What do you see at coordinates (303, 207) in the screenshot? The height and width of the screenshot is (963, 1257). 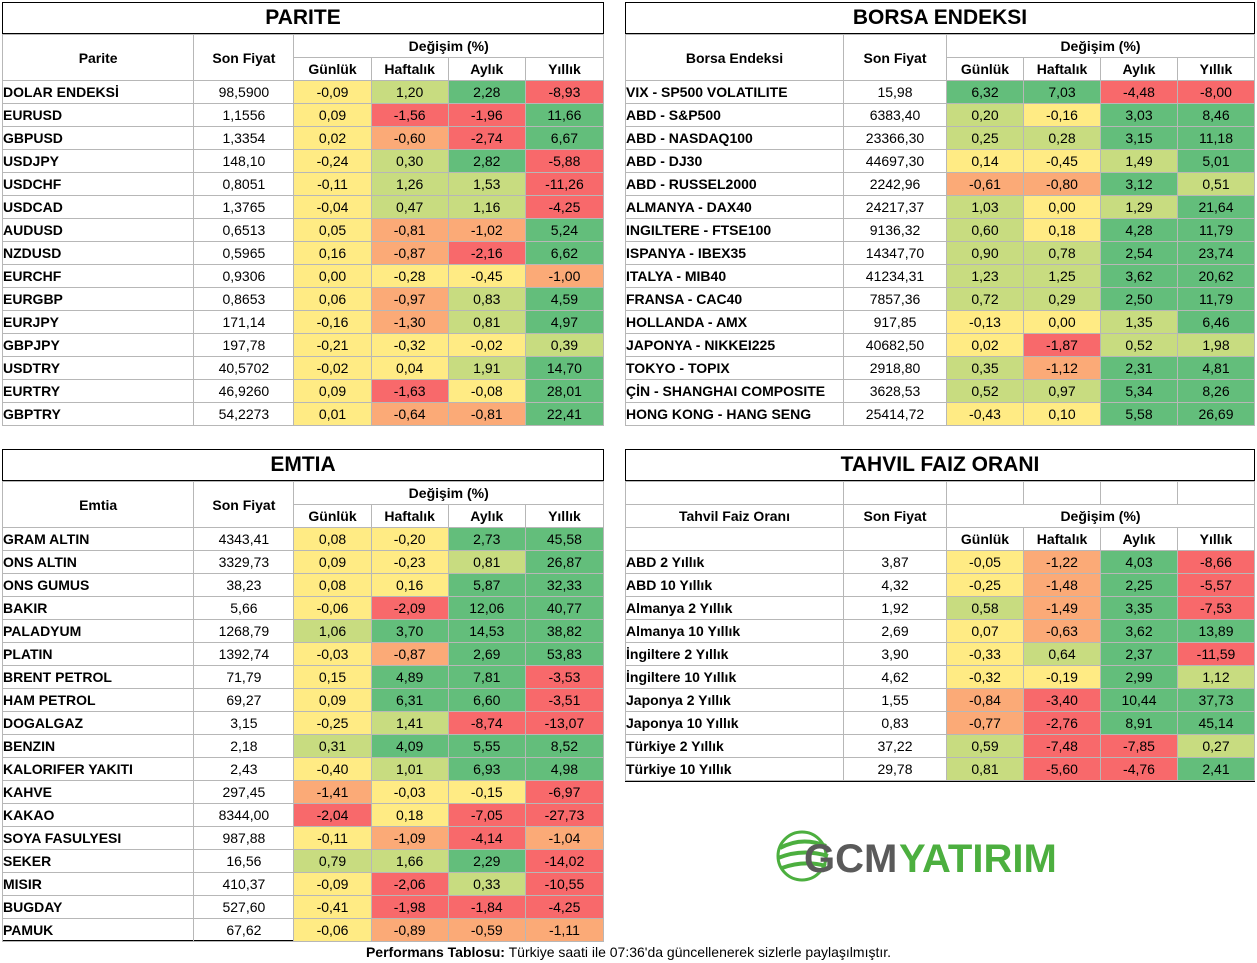 I see `table-row: USDCAD 1,3765 -0,04 0,47 1,16 -4,25` at bounding box center [303, 207].